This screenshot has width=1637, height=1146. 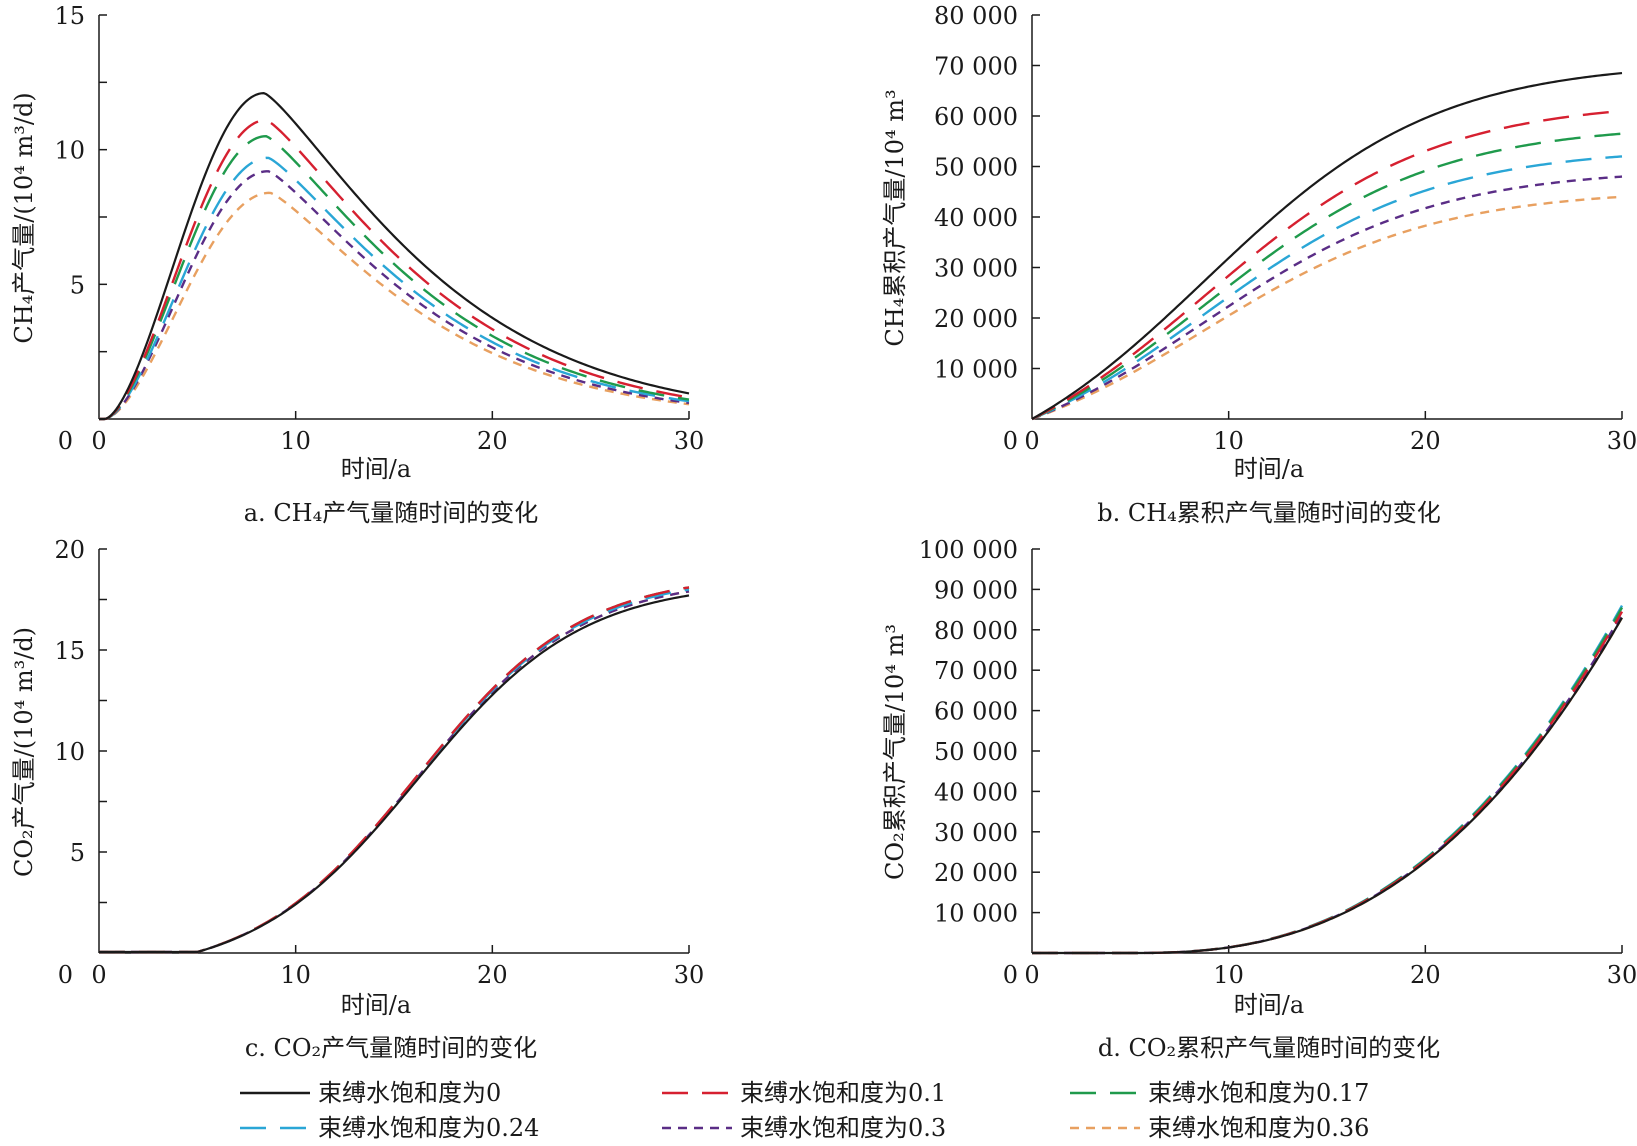 What do you see at coordinates (1258, 1128) in the screenshot?
I see `legend-label-5: 束缚水饱和度为0.36` at bounding box center [1258, 1128].